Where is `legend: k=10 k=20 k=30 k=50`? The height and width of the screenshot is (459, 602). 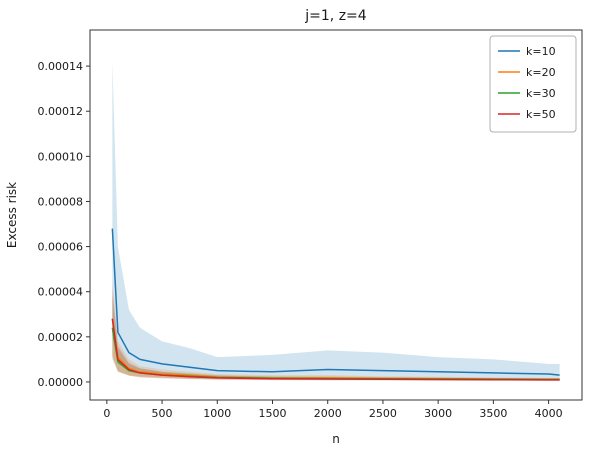 legend: k=10 k=20 k=30 k=50 is located at coordinates (533, 84).